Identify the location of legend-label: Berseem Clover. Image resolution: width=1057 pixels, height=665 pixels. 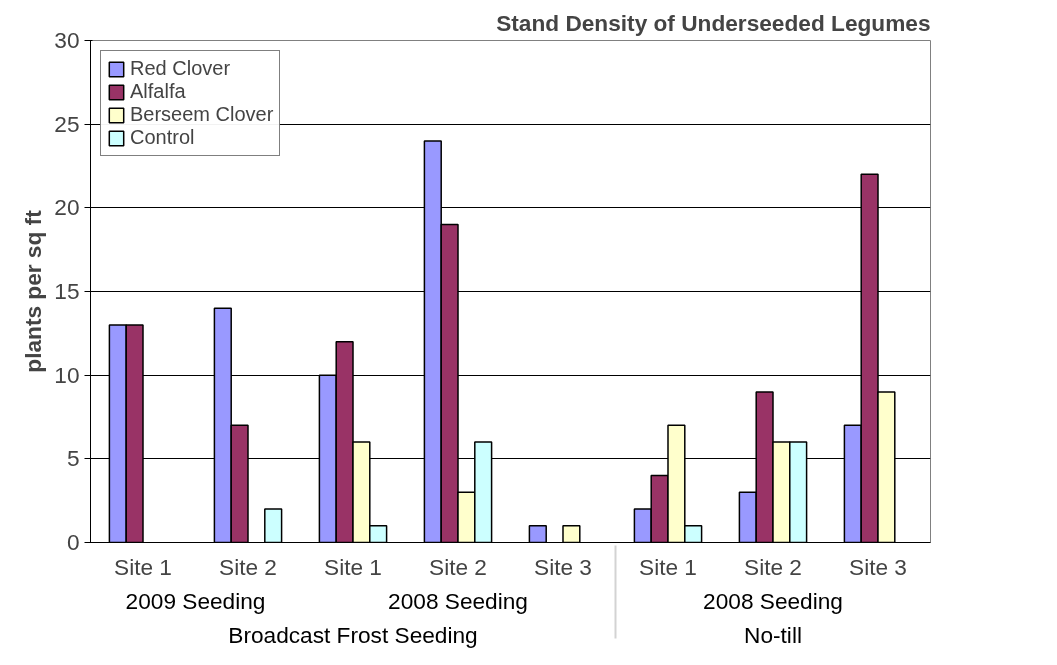
(202, 114).